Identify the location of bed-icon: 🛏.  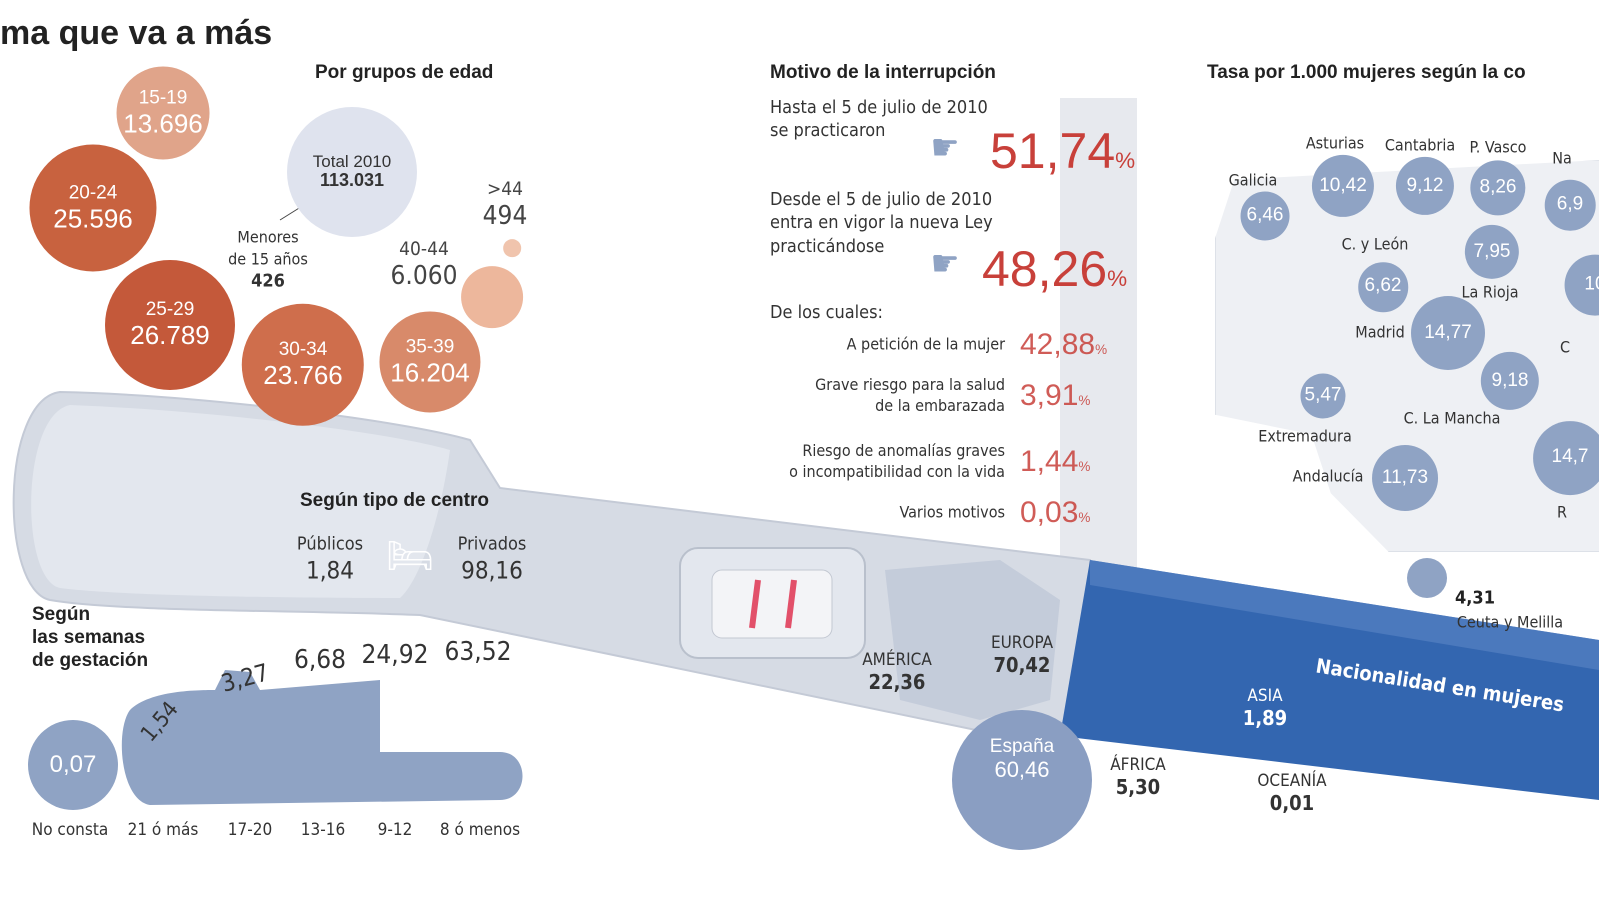
(410, 555).